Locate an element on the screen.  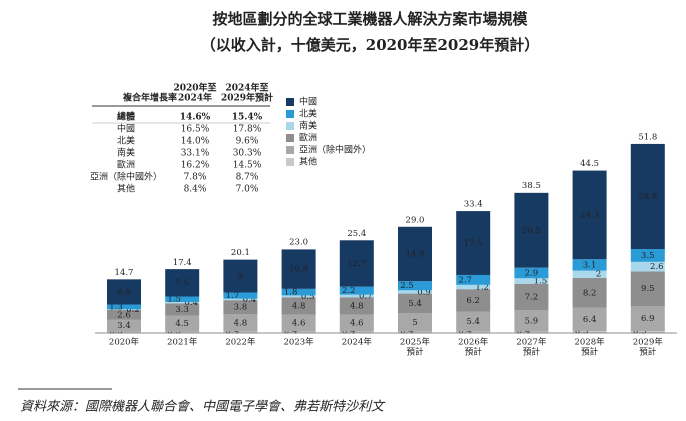
x-tick-label: 2024年 is located at coordinates (357, 342).